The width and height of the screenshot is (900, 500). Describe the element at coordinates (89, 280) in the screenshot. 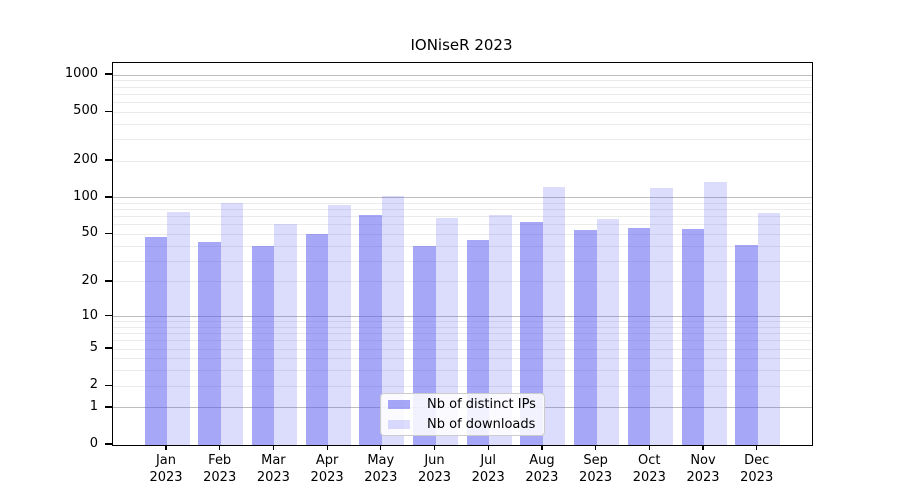

I see `y-tick-label: 20` at that location.